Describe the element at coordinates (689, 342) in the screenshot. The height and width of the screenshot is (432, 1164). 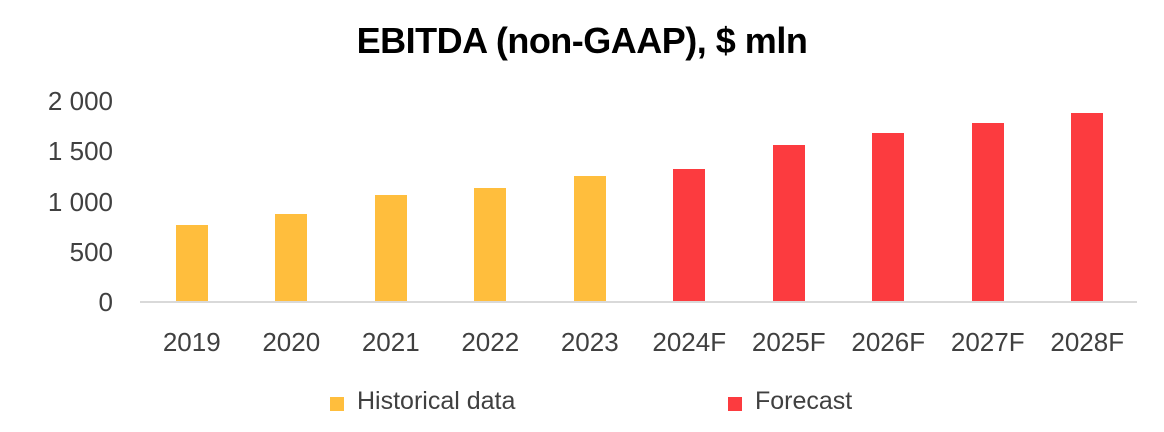
I see `x-tick-label-2024F: 2024F` at that location.